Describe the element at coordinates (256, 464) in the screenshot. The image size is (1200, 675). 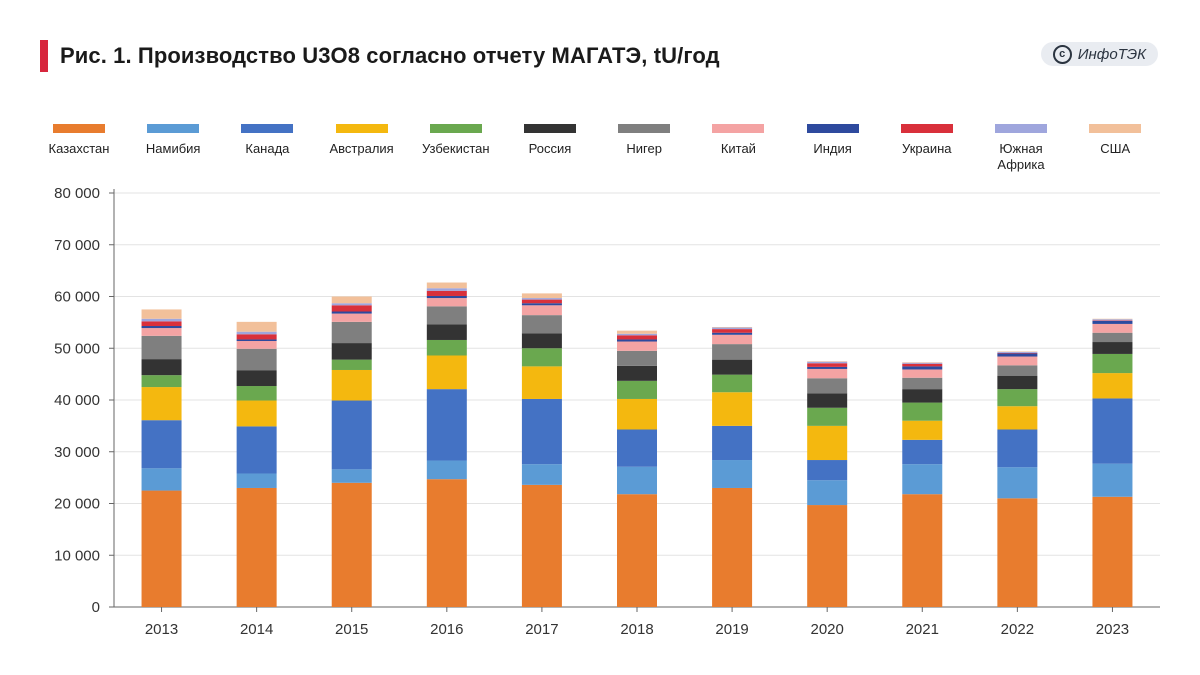
I see `bar-stack-2014` at that location.